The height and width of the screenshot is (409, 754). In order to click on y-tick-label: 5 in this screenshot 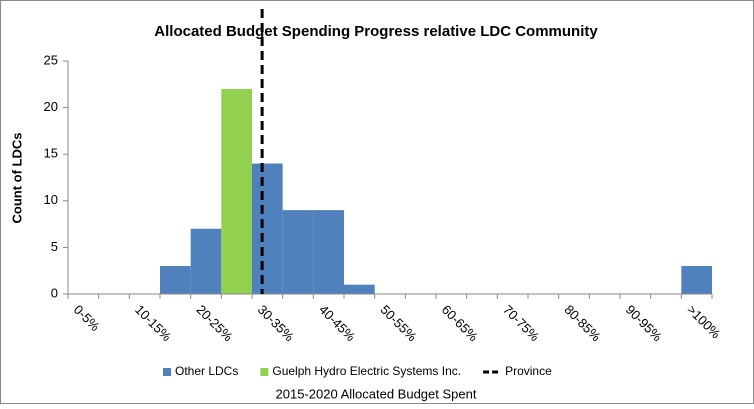, I will do `click(54, 246)`.